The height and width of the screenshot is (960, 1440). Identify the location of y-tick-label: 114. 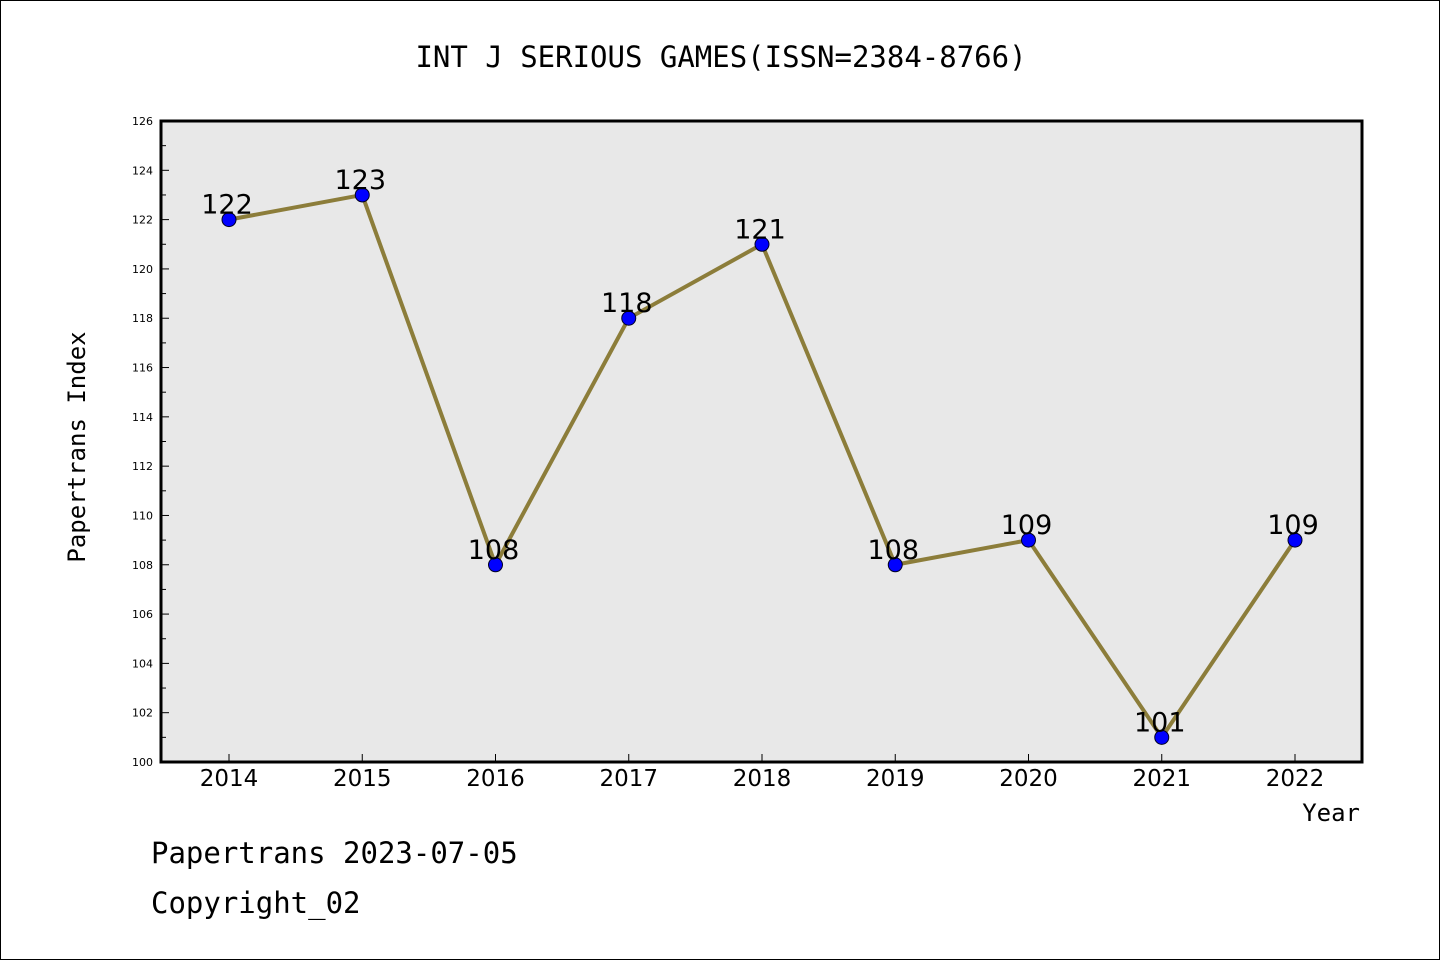
(142, 417).